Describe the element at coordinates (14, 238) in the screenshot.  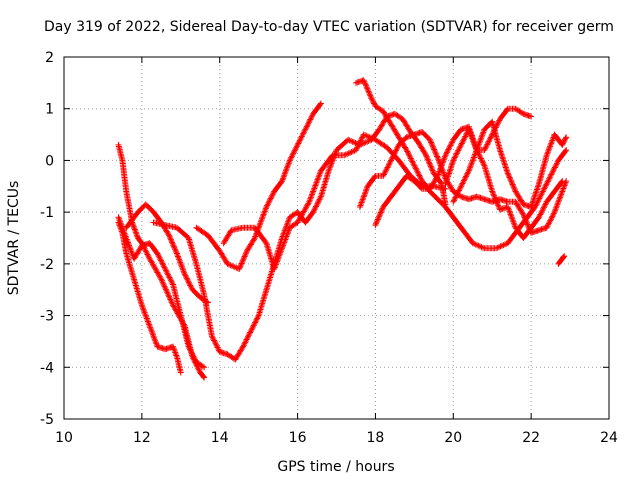
I see `y-axis-label: SDTVAR / TECUs` at that location.